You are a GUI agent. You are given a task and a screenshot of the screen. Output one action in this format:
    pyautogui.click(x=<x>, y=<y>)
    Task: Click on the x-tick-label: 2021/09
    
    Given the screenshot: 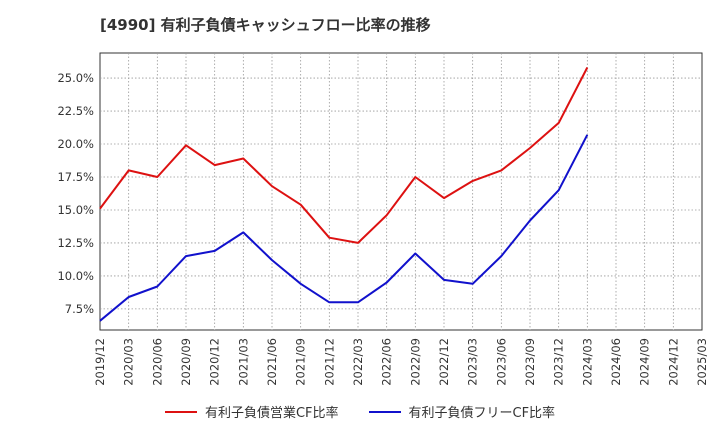 What is the action you would take?
    pyautogui.click(x=301, y=362)
    